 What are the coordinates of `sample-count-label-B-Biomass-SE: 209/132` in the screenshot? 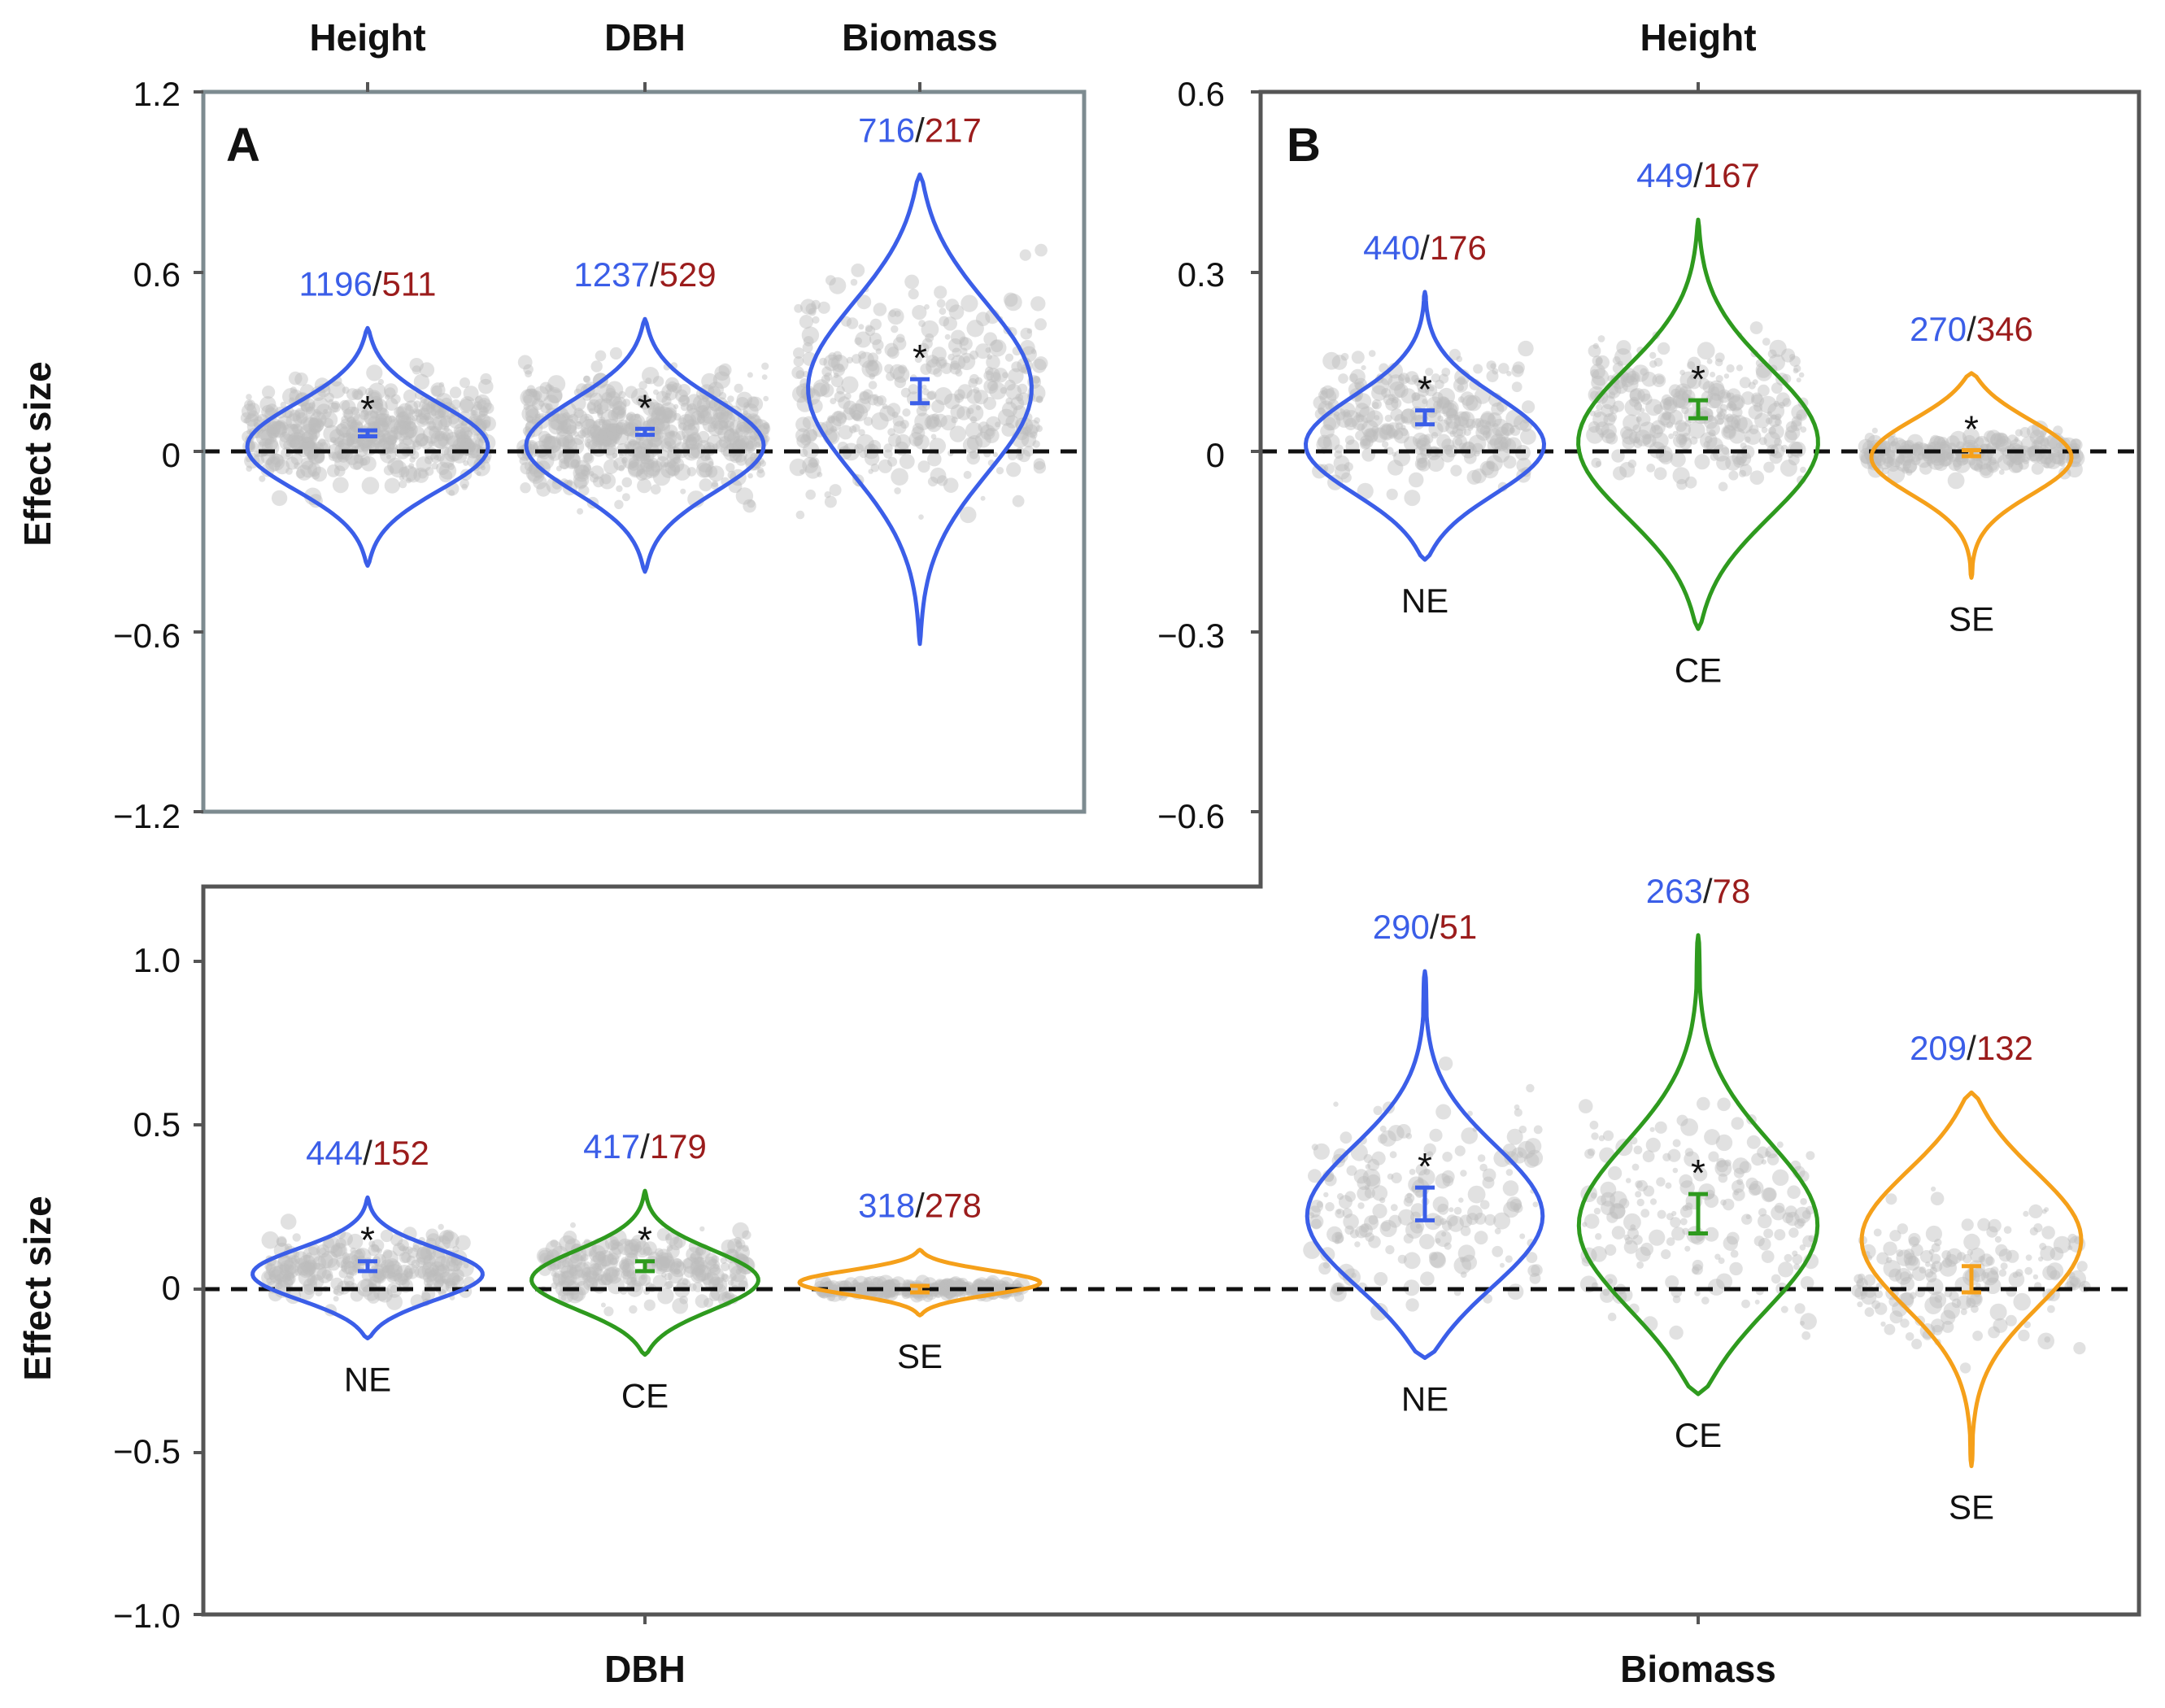 It's located at (1971, 1048).